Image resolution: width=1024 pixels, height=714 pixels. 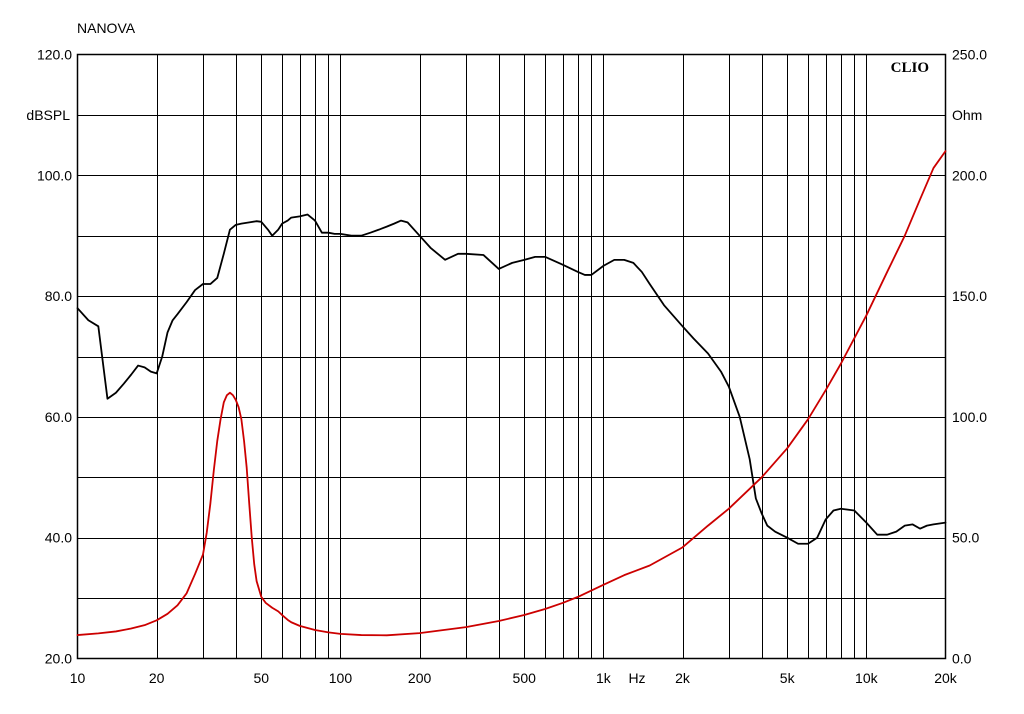 I want to click on x-tick-label: 20, so click(x=157, y=678).